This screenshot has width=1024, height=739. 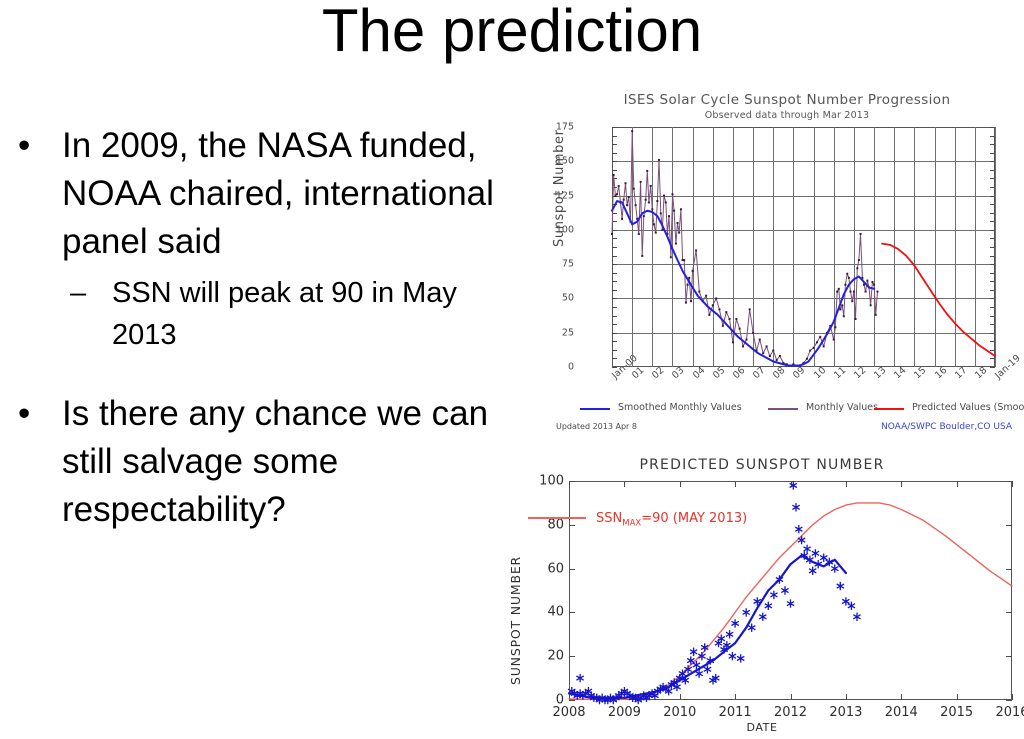 What do you see at coordinates (735, 712) in the screenshot?
I see `x-tick-label: 2011` at bounding box center [735, 712].